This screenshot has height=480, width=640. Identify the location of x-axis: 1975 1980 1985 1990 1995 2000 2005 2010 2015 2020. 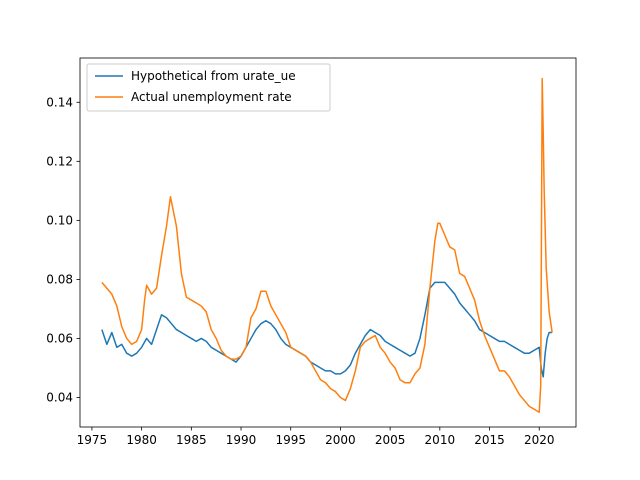
(316, 437).